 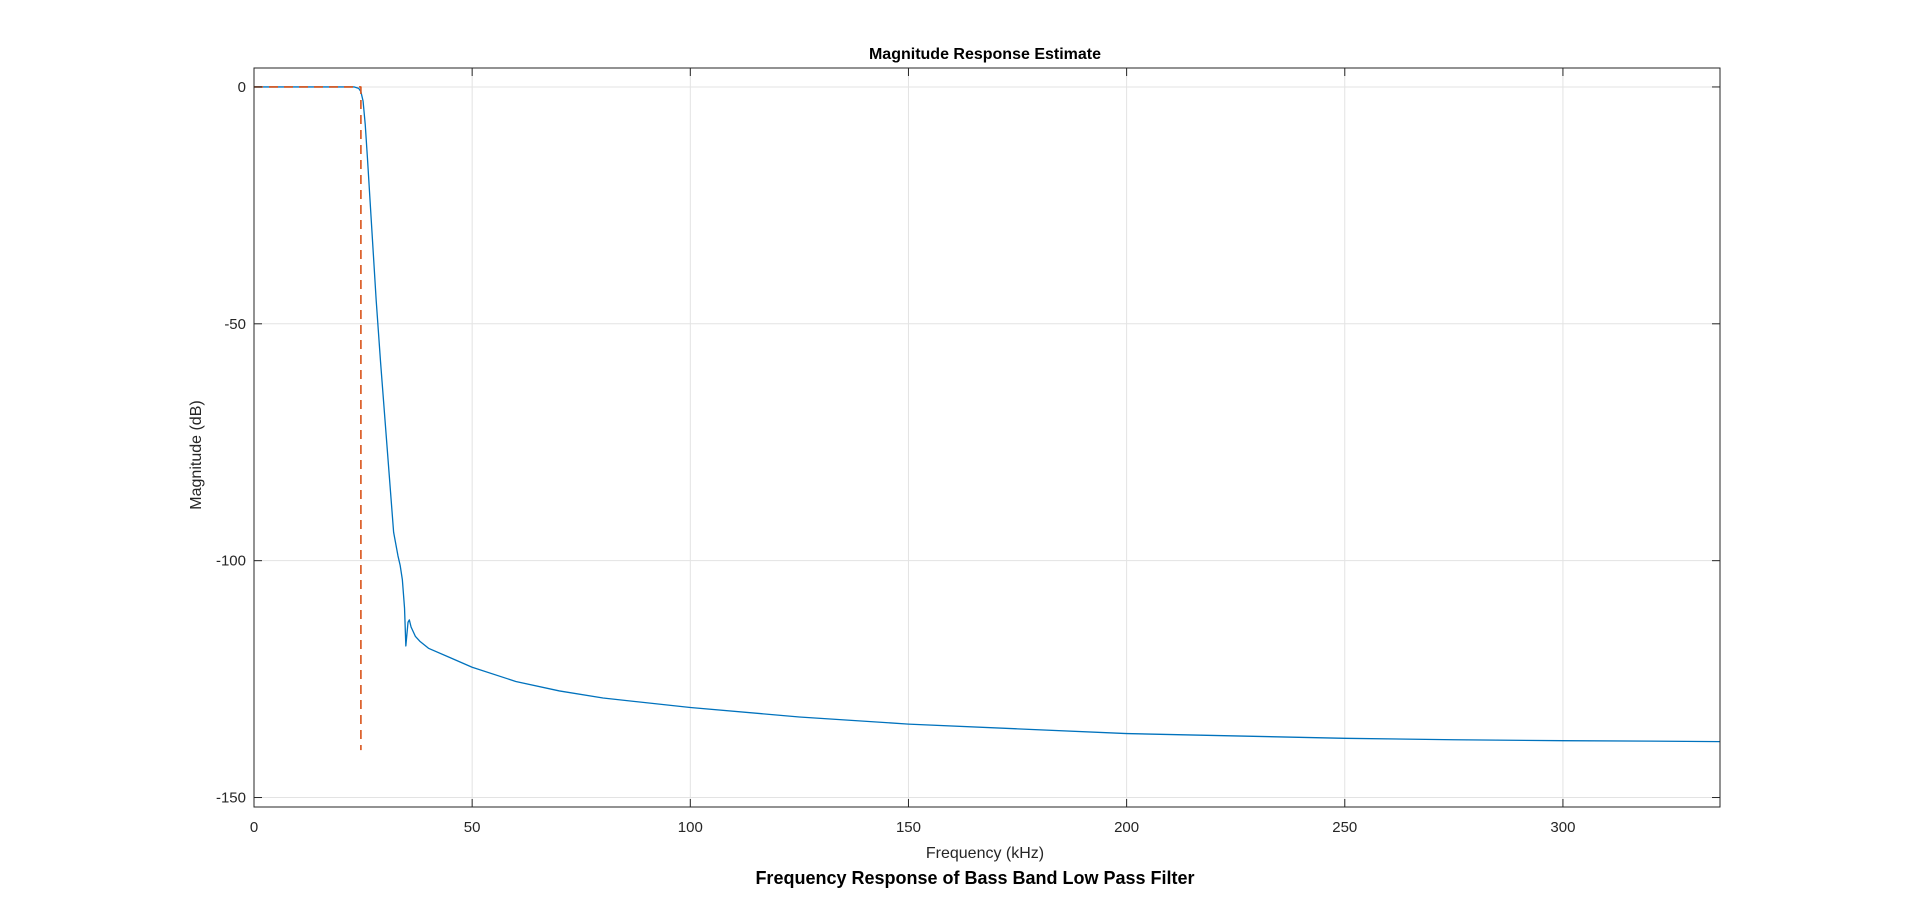 What do you see at coordinates (242, 87) in the screenshot?
I see `y-tick-label: 0` at bounding box center [242, 87].